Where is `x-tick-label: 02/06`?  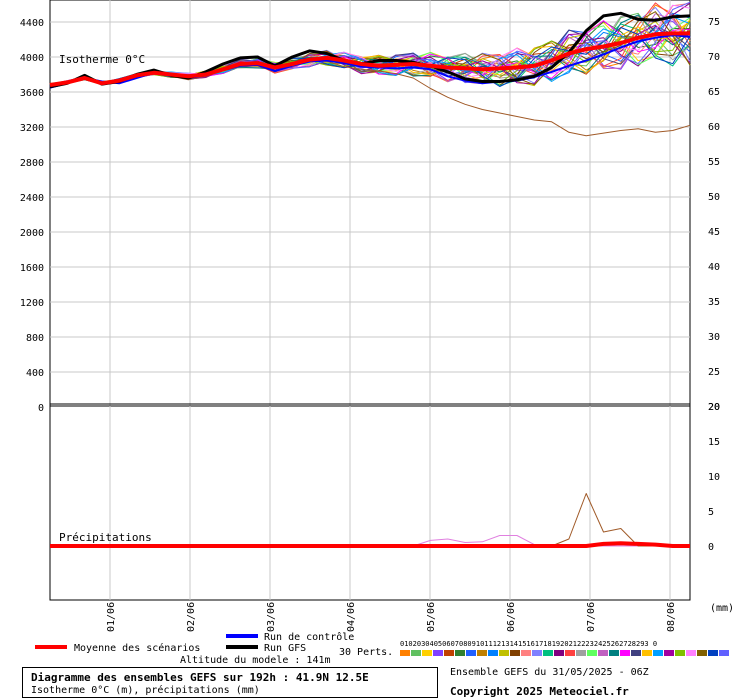
x-tick-label: 02/06 is located at coordinates (191, 617).